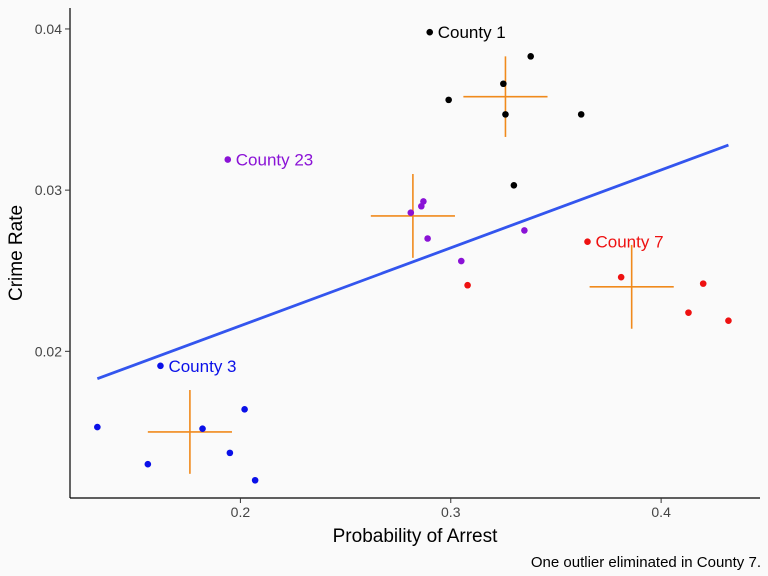 Image resolution: width=768 pixels, height=576 pixels. I want to click on point-label: County 23, so click(275, 160).